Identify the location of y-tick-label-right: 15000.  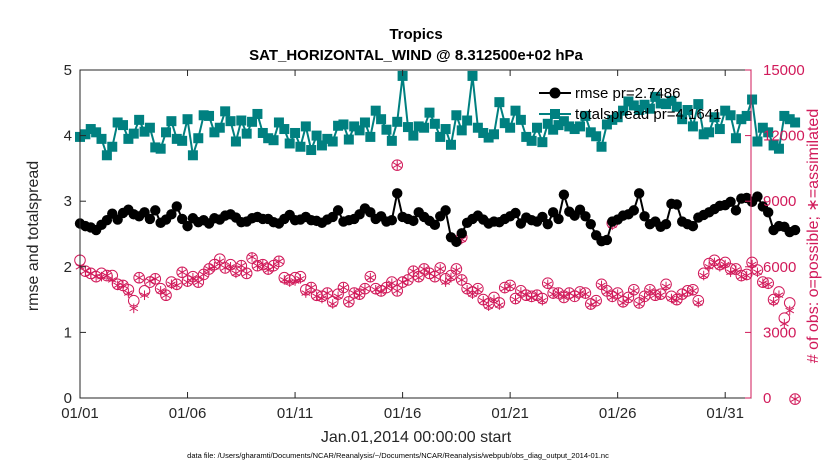
(784, 70).